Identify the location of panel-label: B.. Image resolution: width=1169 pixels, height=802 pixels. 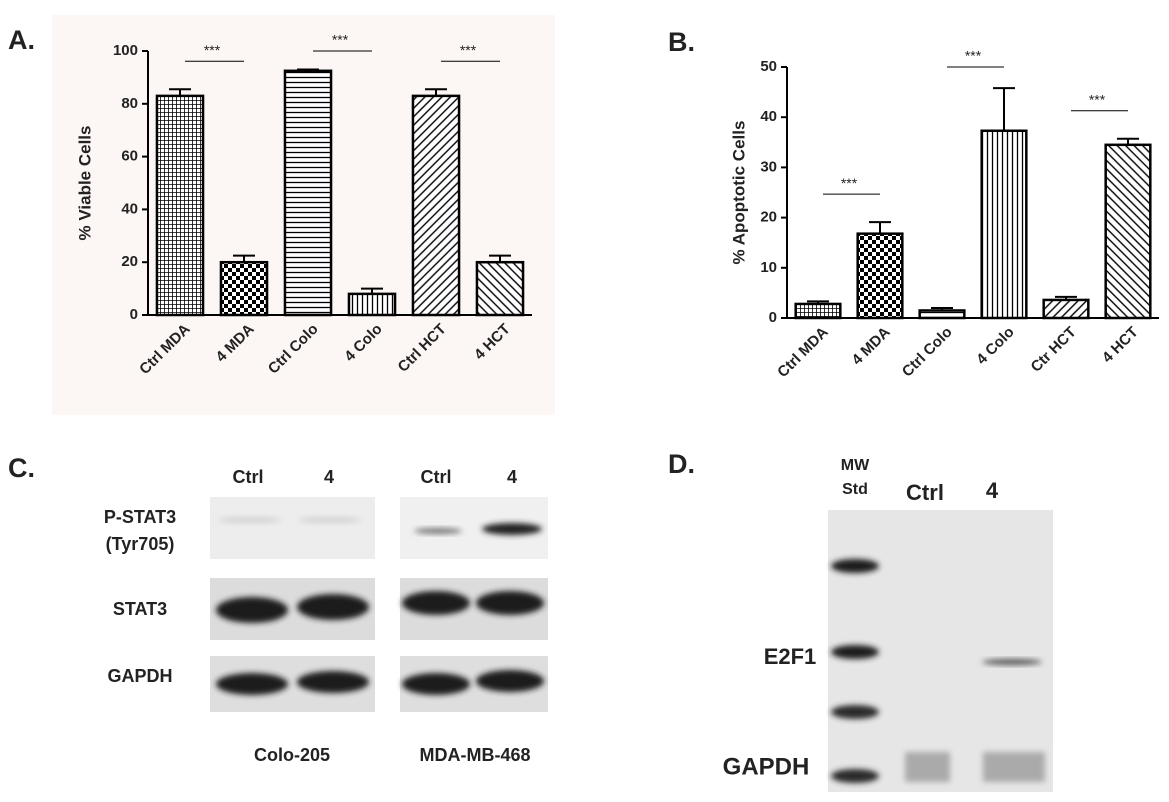
(681, 42).